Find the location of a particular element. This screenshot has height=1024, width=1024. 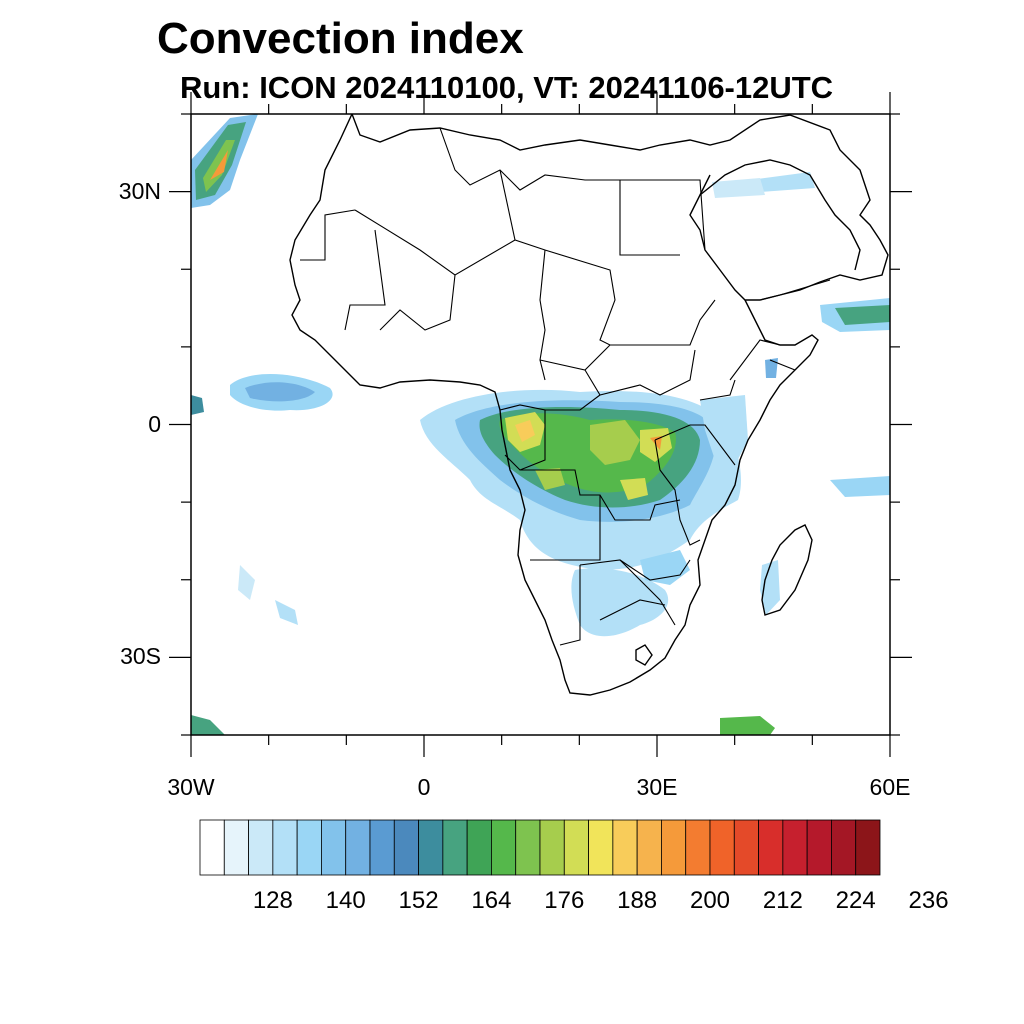

lon-label: 0 is located at coordinates (424, 787).